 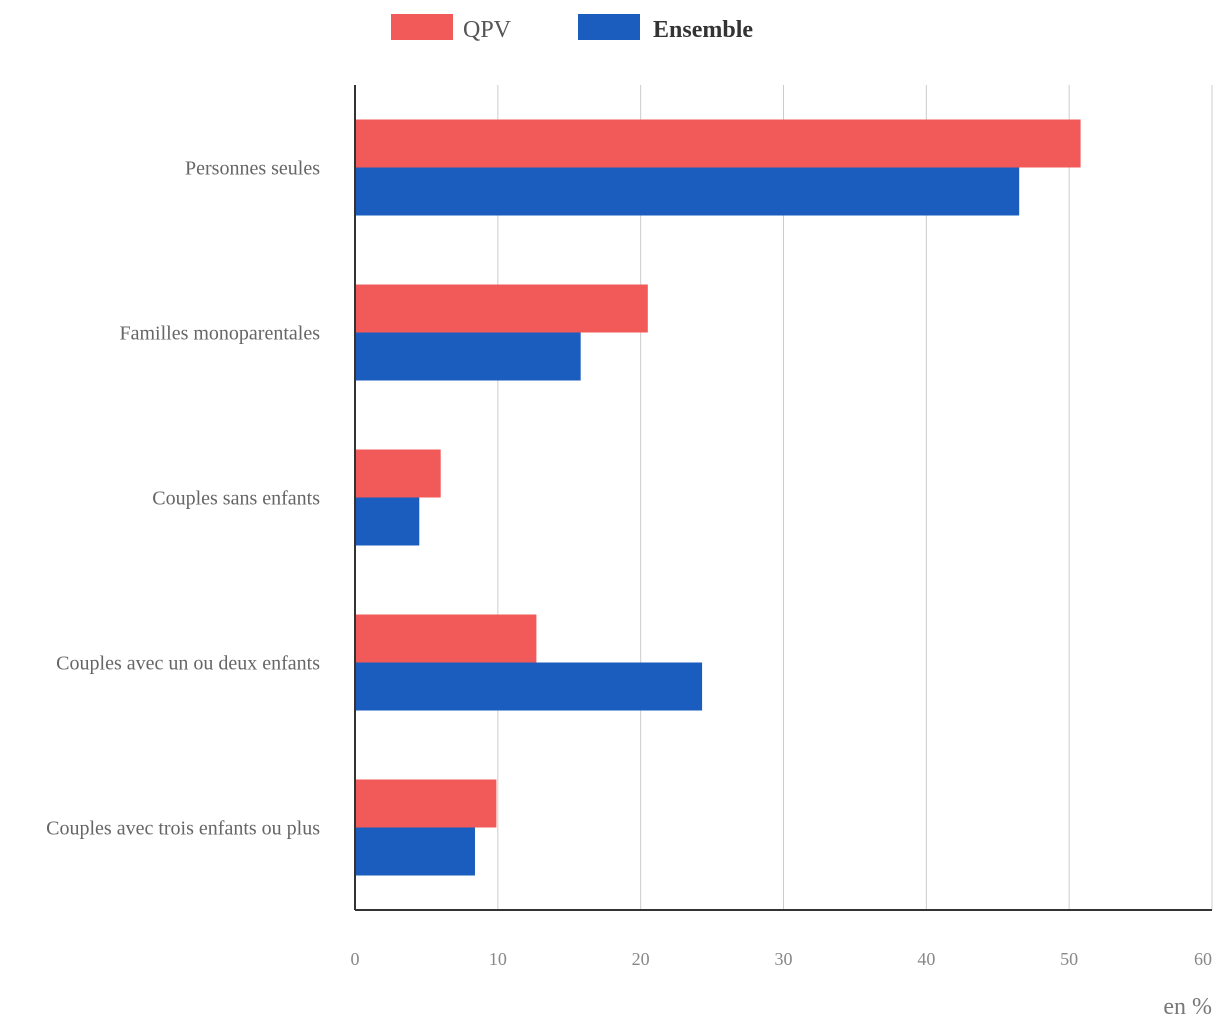 I want to click on bar-qpv-couples-avec-un-ou-deux-enfants, so click(x=446, y=638).